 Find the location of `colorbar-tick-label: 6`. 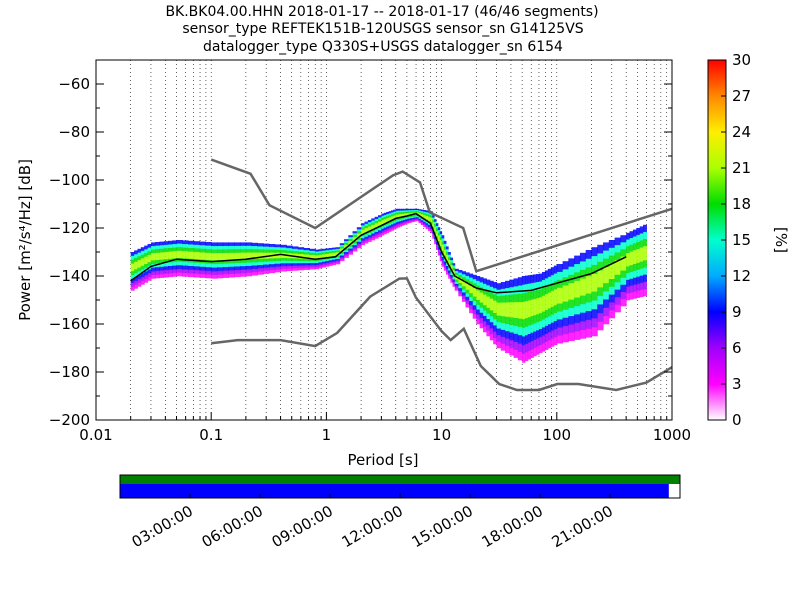

colorbar-tick-label: 6 is located at coordinates (737, 348).